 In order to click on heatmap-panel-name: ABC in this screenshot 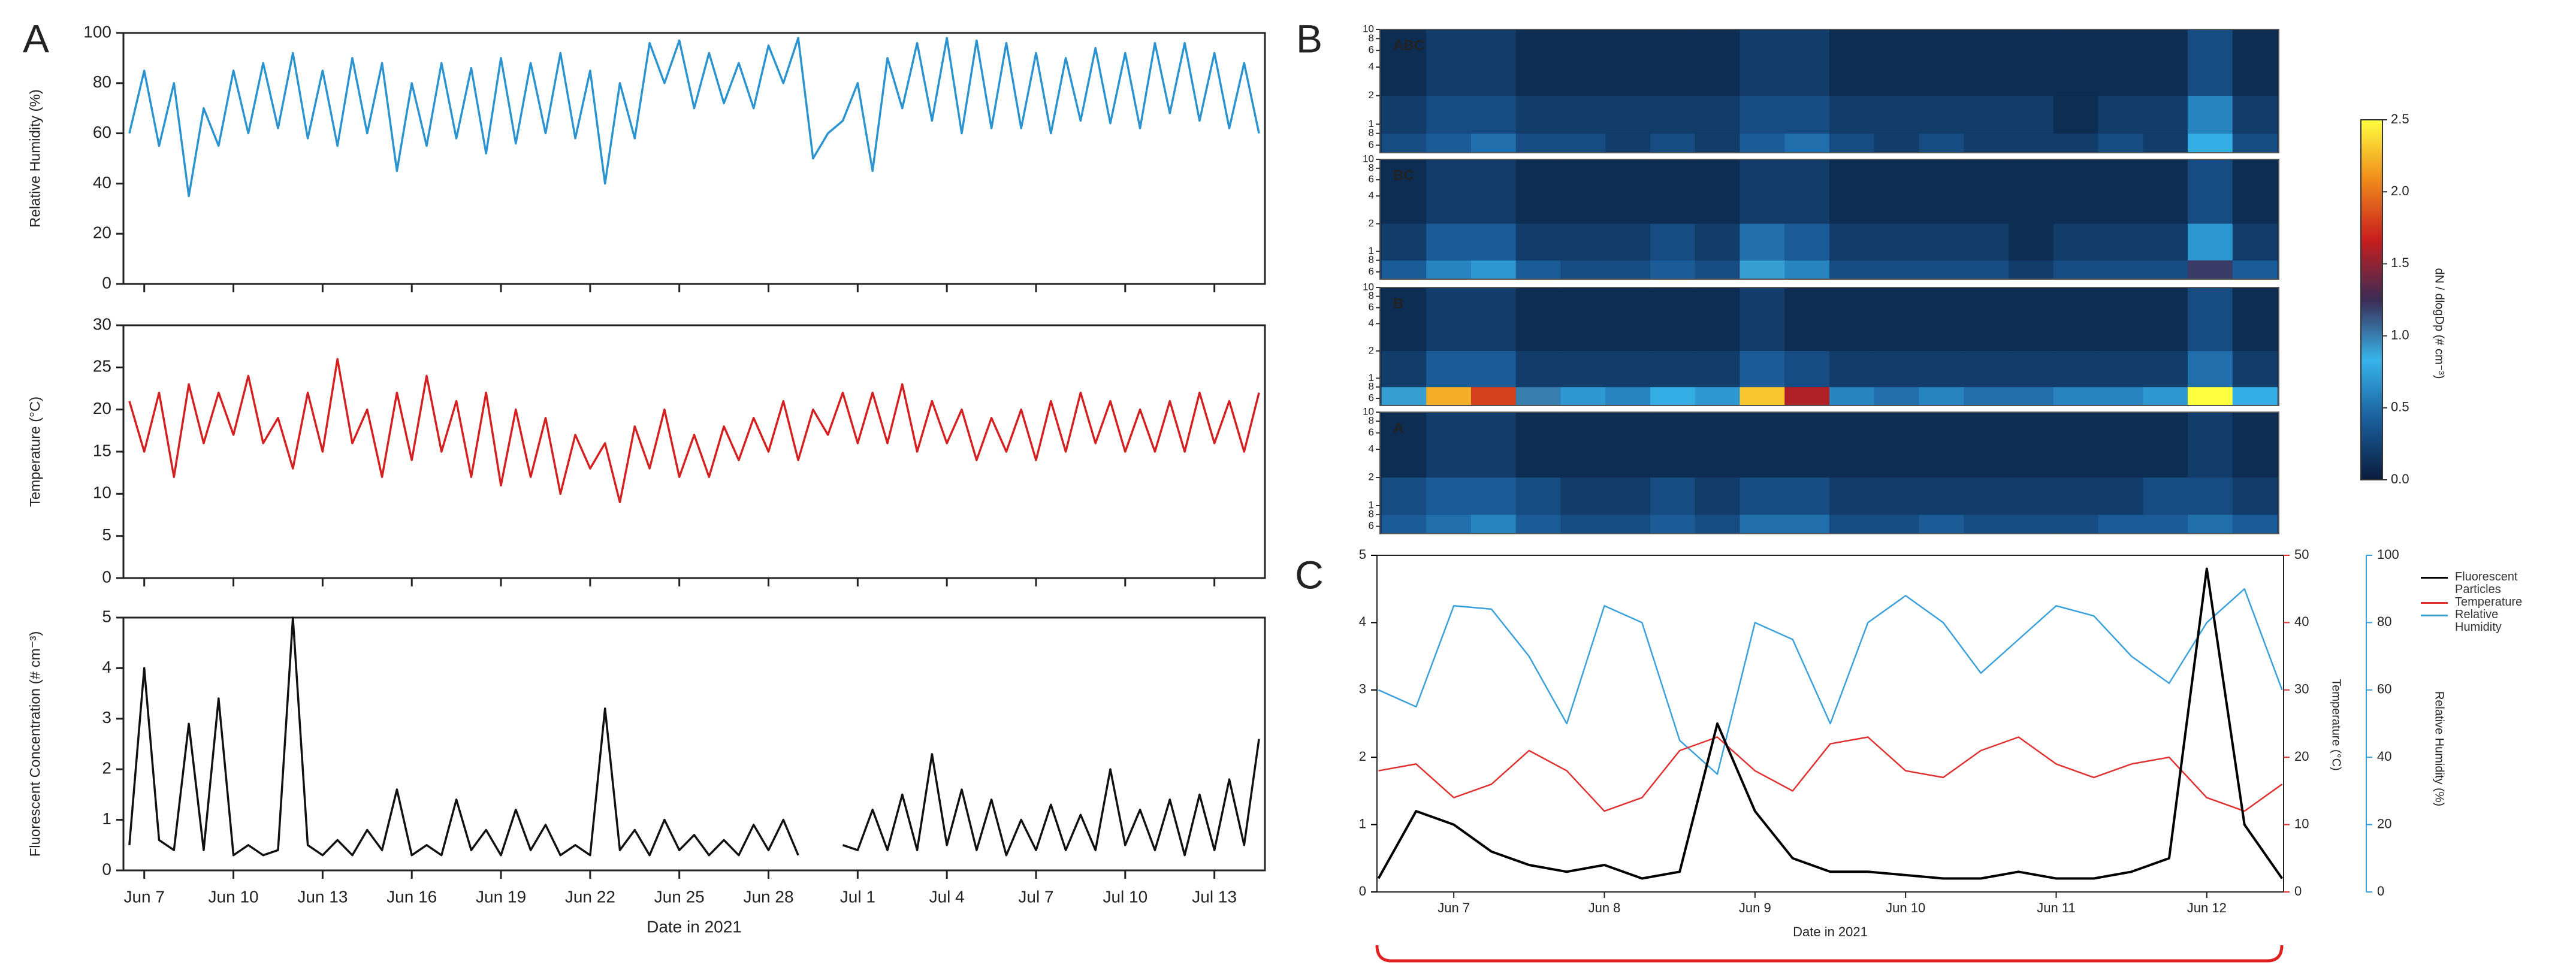, I will do `click(1408, 45)`.